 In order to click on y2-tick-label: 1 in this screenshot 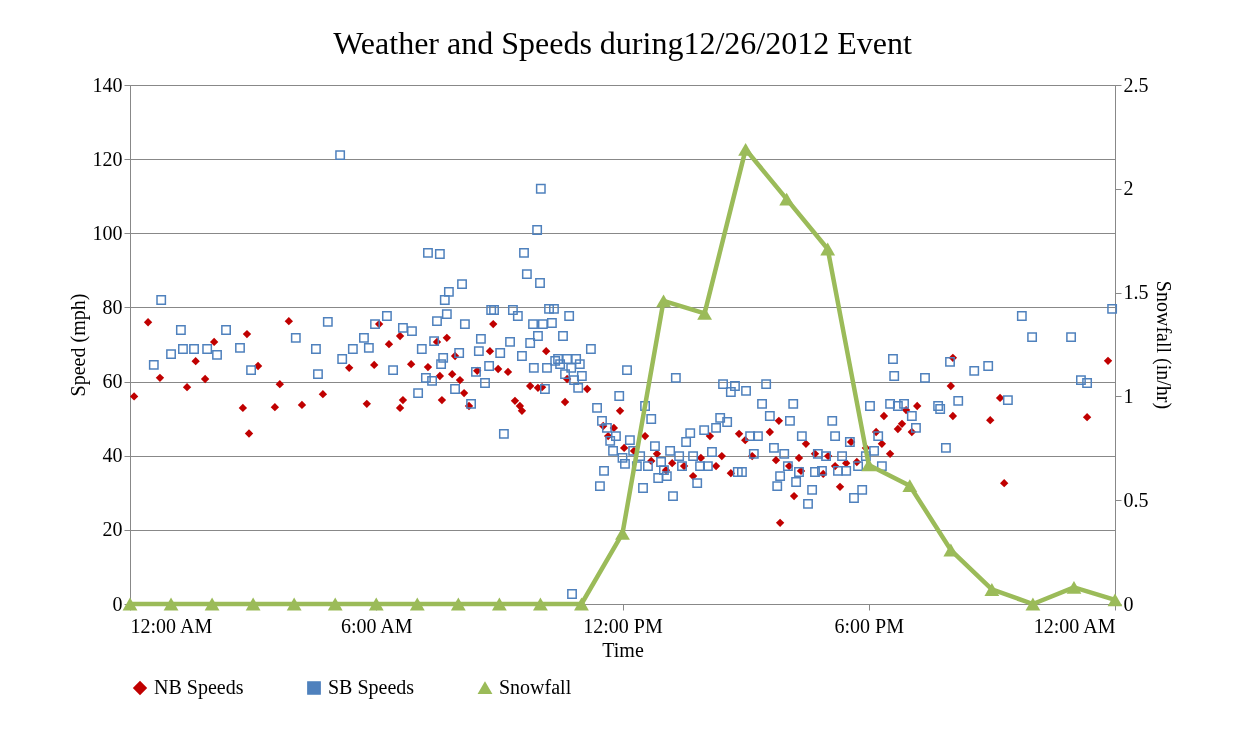, I will do `click(1128, 395)`.